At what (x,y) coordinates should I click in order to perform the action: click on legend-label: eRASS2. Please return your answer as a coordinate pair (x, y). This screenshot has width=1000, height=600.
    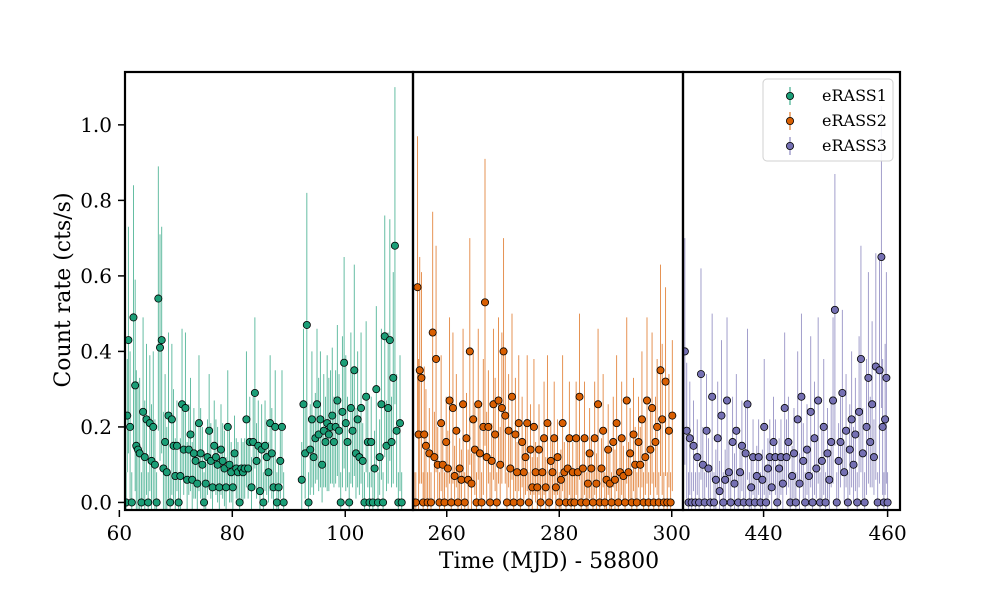
    Looking at the image, I should click on (854, 120).